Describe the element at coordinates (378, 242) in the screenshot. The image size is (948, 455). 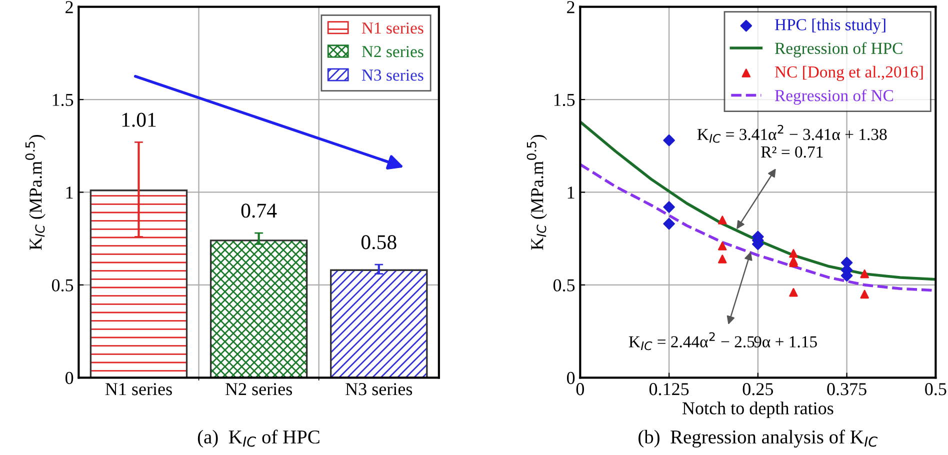
I see `data-label: 0.58` at that location.